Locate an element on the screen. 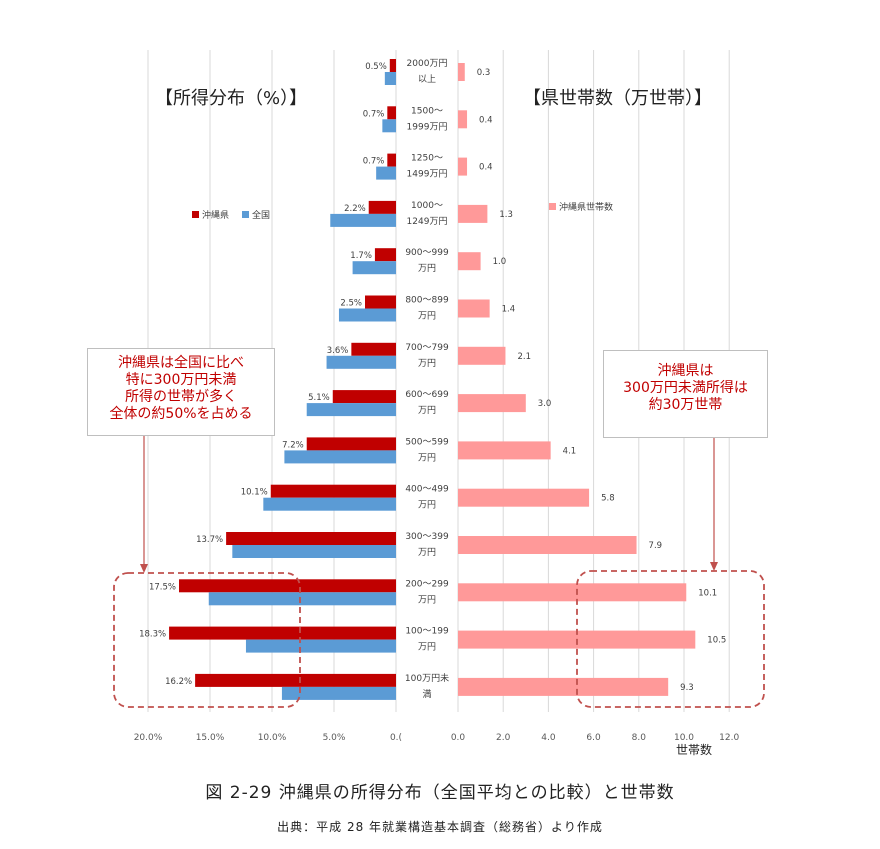 This screenshot has width=880, height=849. right-axis-unit-label: 世帯数 is located at coordinates (694, 749).